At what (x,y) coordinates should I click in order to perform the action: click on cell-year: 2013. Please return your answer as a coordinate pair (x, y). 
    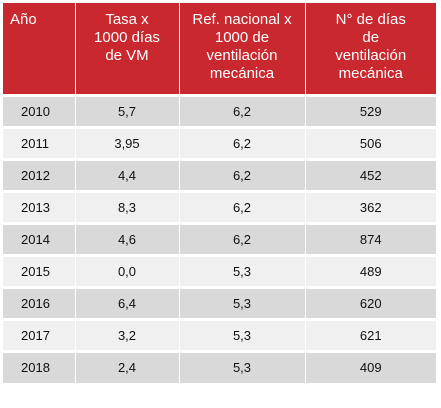
    Looking at the image, I should click on (39, 206).